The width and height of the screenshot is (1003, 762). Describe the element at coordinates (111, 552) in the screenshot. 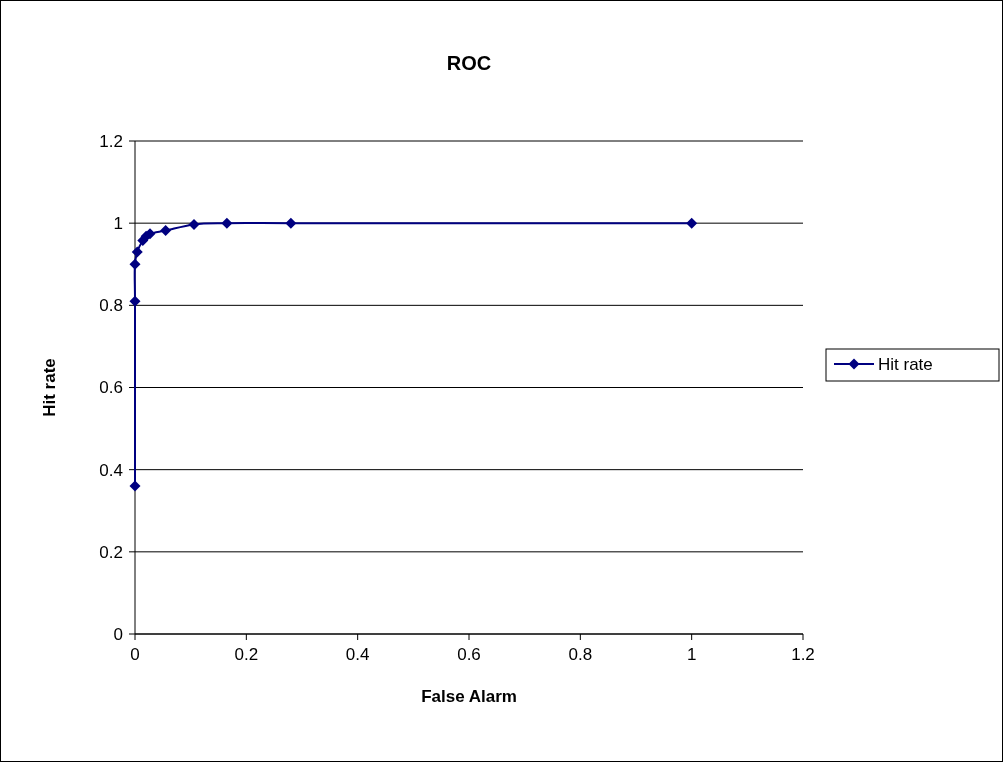

I see `y-tick-label: 0.2` at that location.